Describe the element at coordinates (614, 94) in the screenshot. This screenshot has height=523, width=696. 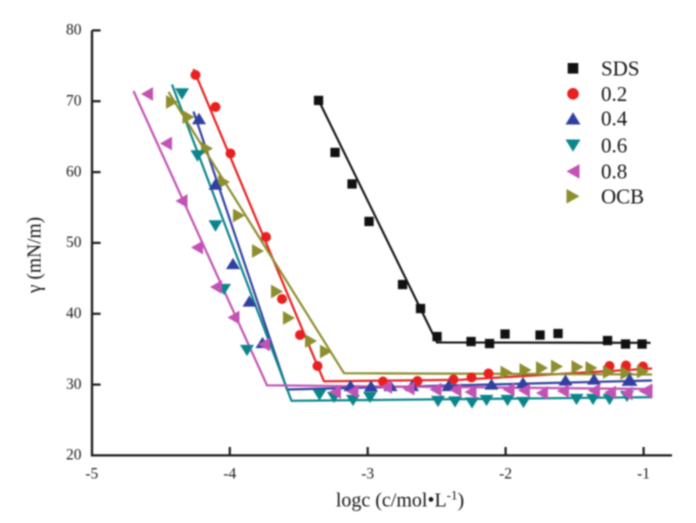
I see `svg-text: 0.2` at that location.